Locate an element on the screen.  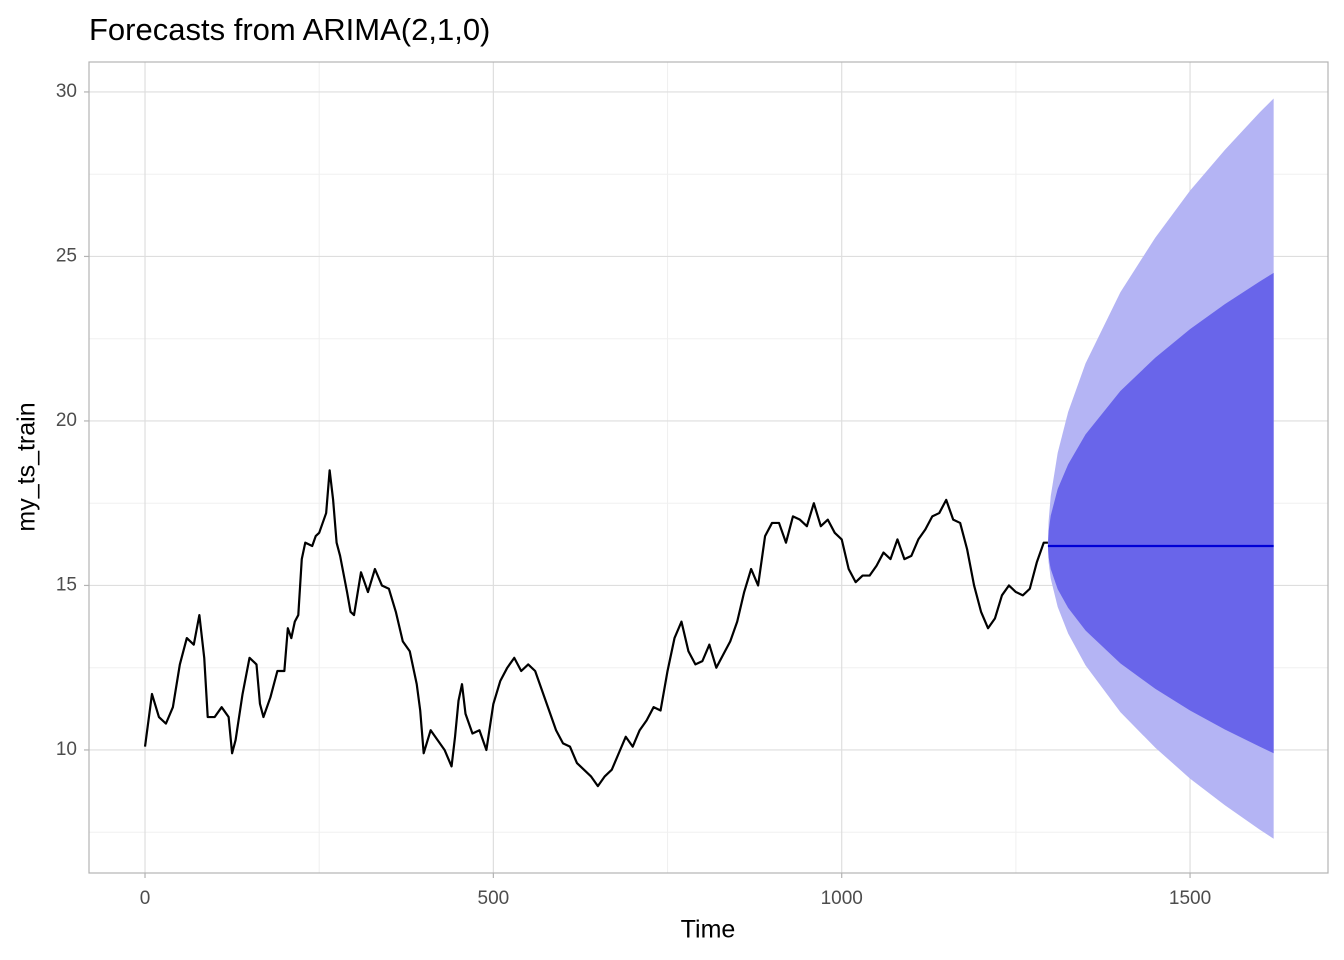
y-tick-label: 10 is located at coordinates (66, 749).